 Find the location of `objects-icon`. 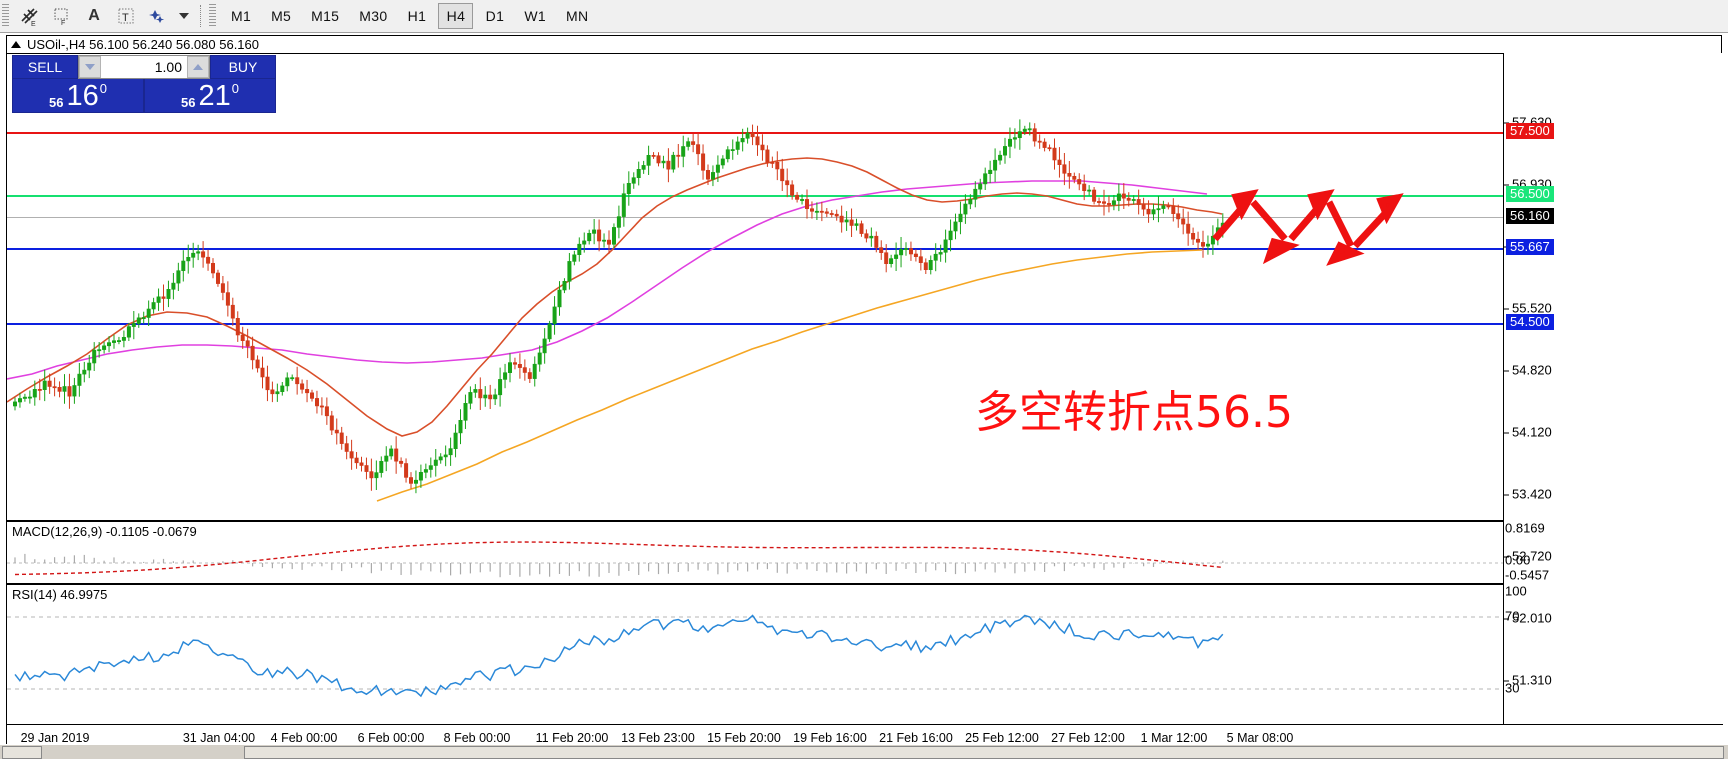

objects-icon is located at coordinates (158, 16).